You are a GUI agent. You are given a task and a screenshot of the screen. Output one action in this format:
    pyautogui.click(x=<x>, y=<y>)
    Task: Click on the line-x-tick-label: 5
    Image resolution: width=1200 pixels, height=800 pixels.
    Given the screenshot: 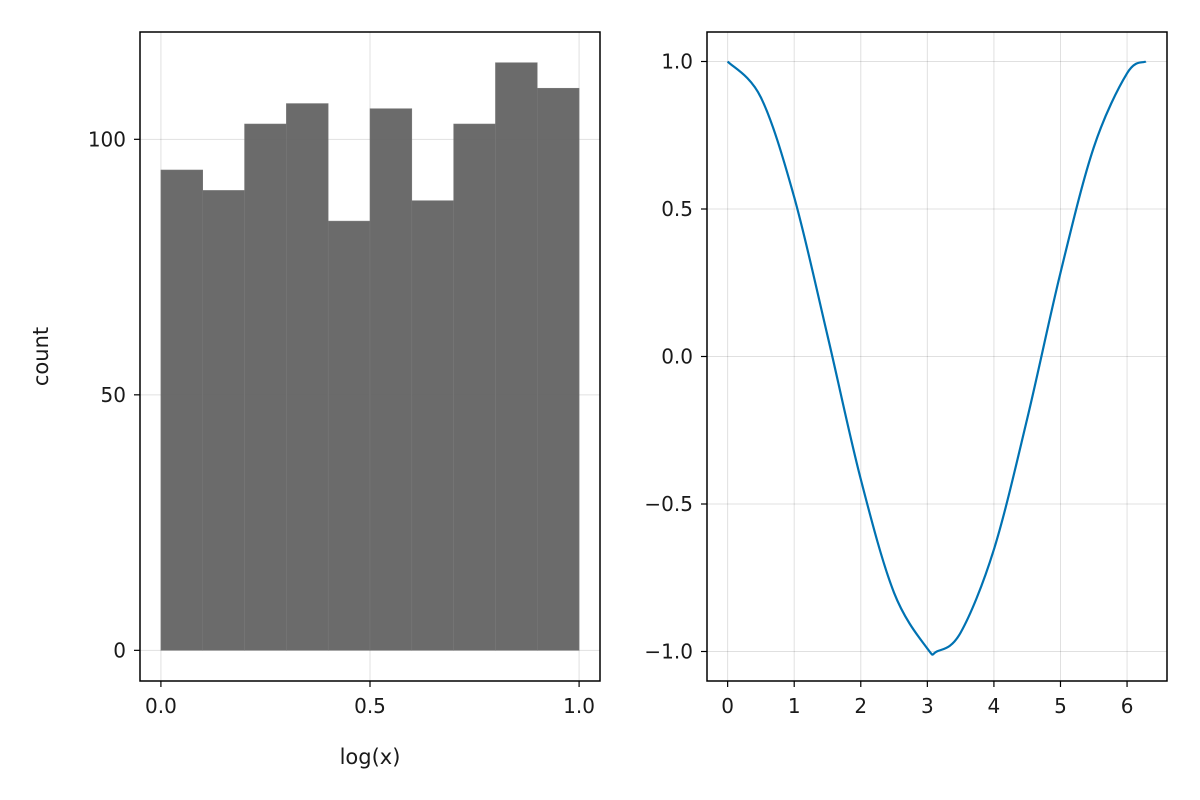 What is the action you would take?
    pyautogui.click(x=1060, y=706)
    